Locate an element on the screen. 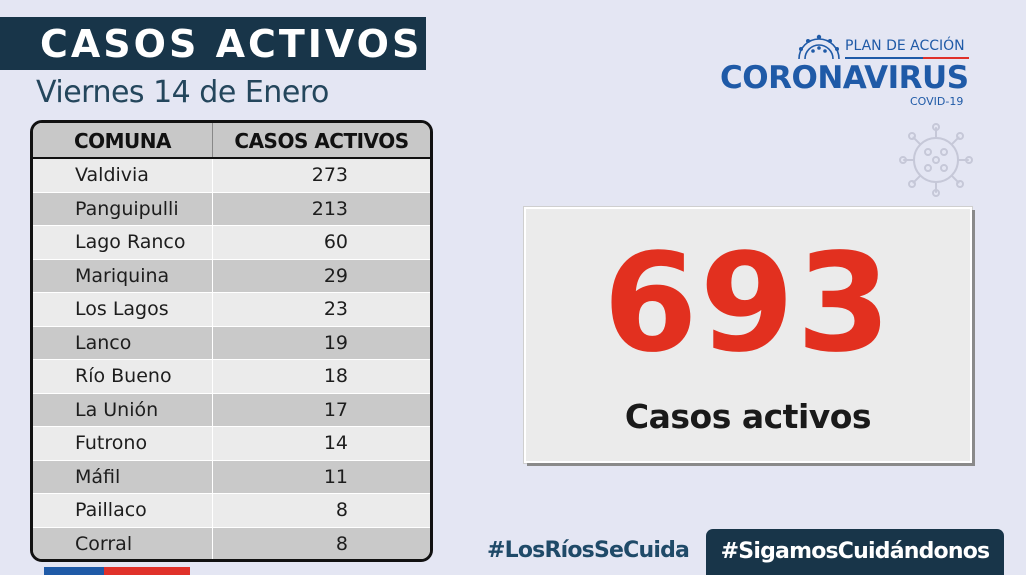 The image size is (1026, 575). cell-casos: 19 is located at coordinates (335, 342).